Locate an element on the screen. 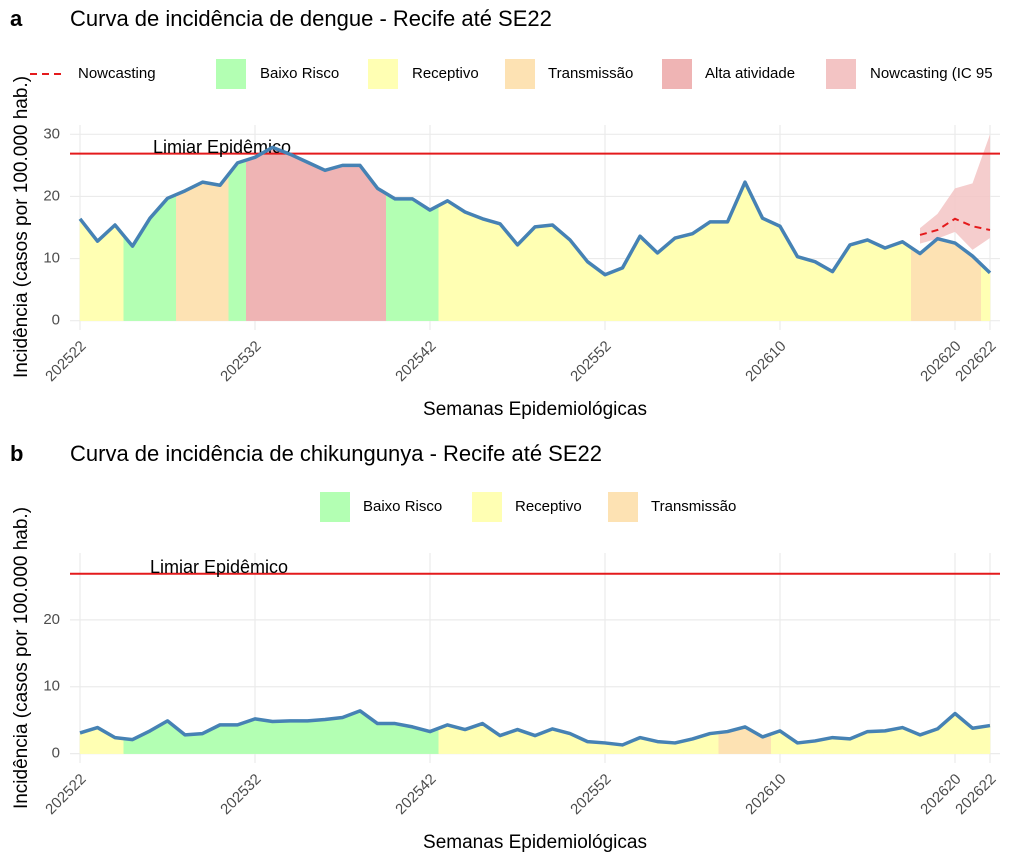 The image size is (1016, 855). legend-label: Nowcasting is located at coordinates (117, 73).